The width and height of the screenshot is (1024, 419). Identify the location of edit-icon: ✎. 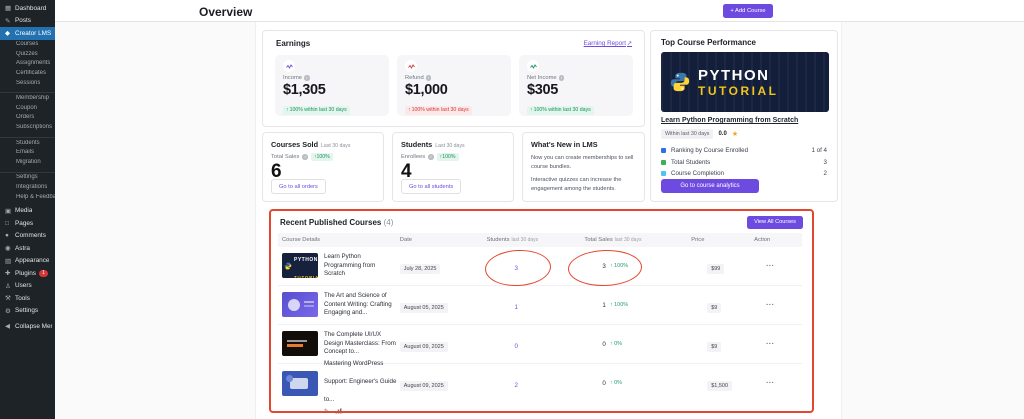
(327, 411).